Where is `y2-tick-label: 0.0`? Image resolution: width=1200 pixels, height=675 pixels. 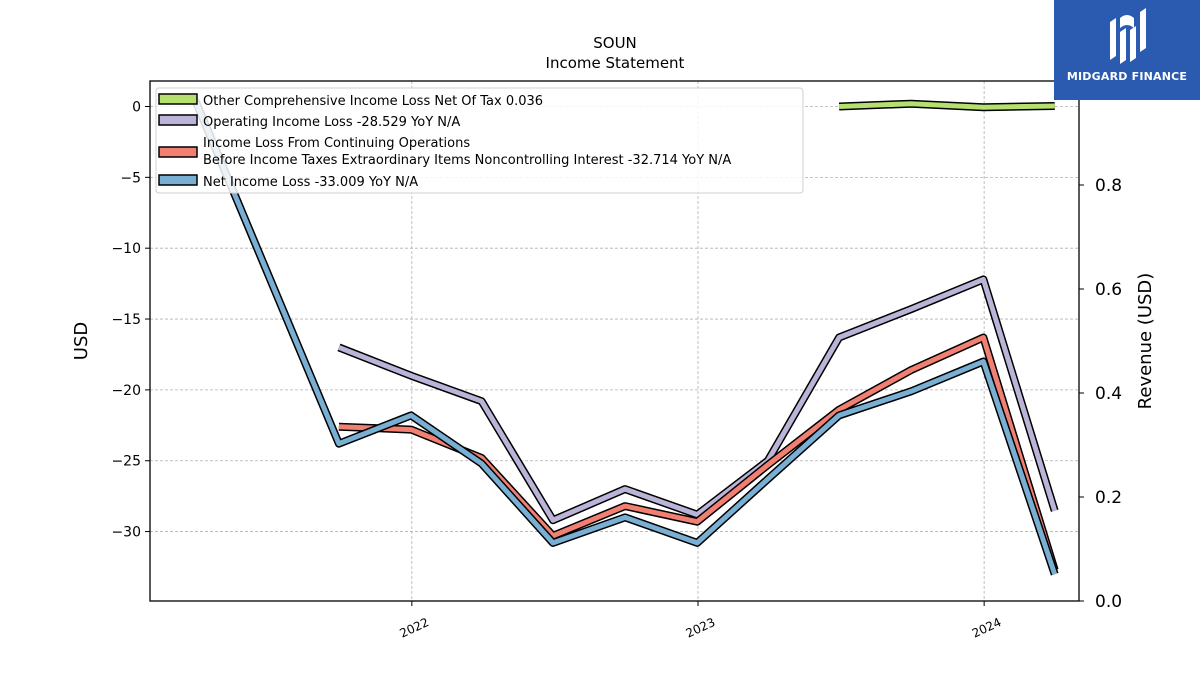
y2-tick-label: 0.0 is located at coordinates (1108, 602).